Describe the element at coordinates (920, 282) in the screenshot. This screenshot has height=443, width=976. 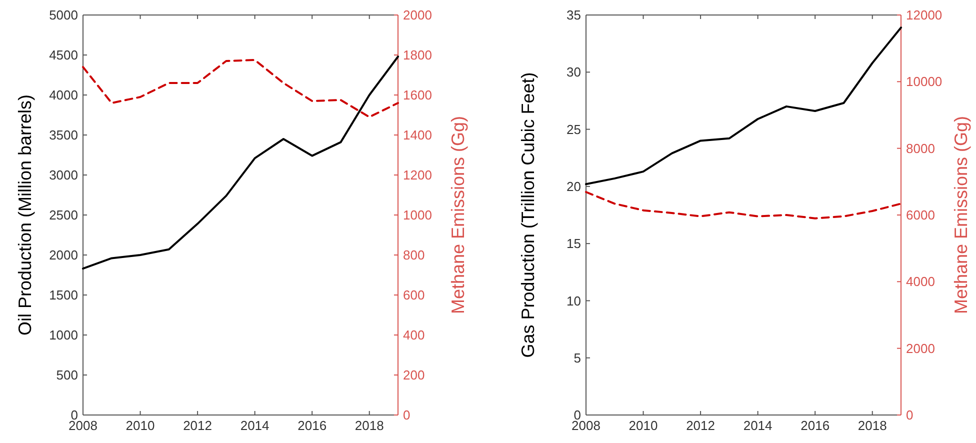
I see `y2-tick-label: 4000` at that location.